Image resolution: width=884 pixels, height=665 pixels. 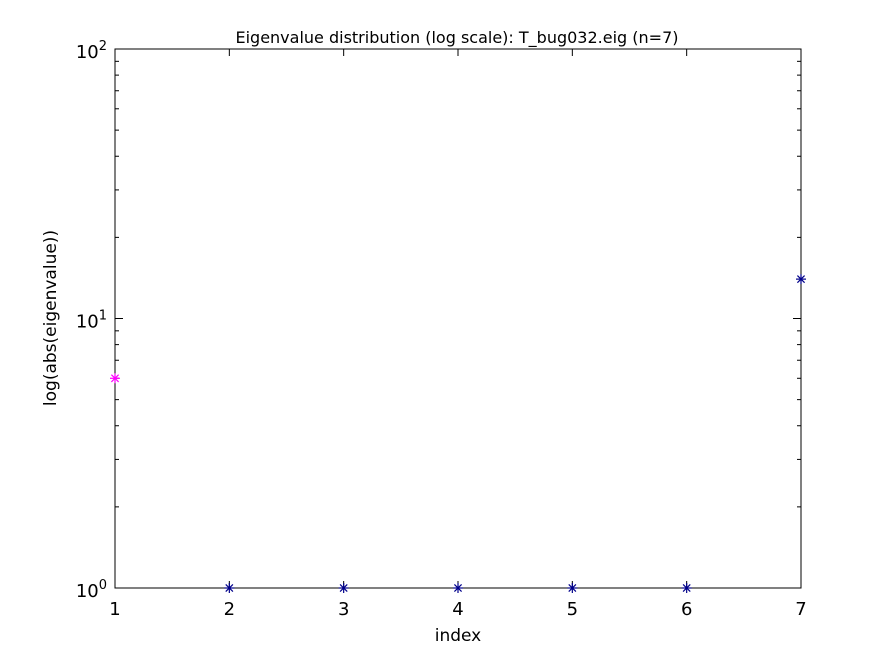 What do you see at coordinates (800, 609) in the screenshot?
I see `x-tick-label: 7` at bounding box center [800, 609].